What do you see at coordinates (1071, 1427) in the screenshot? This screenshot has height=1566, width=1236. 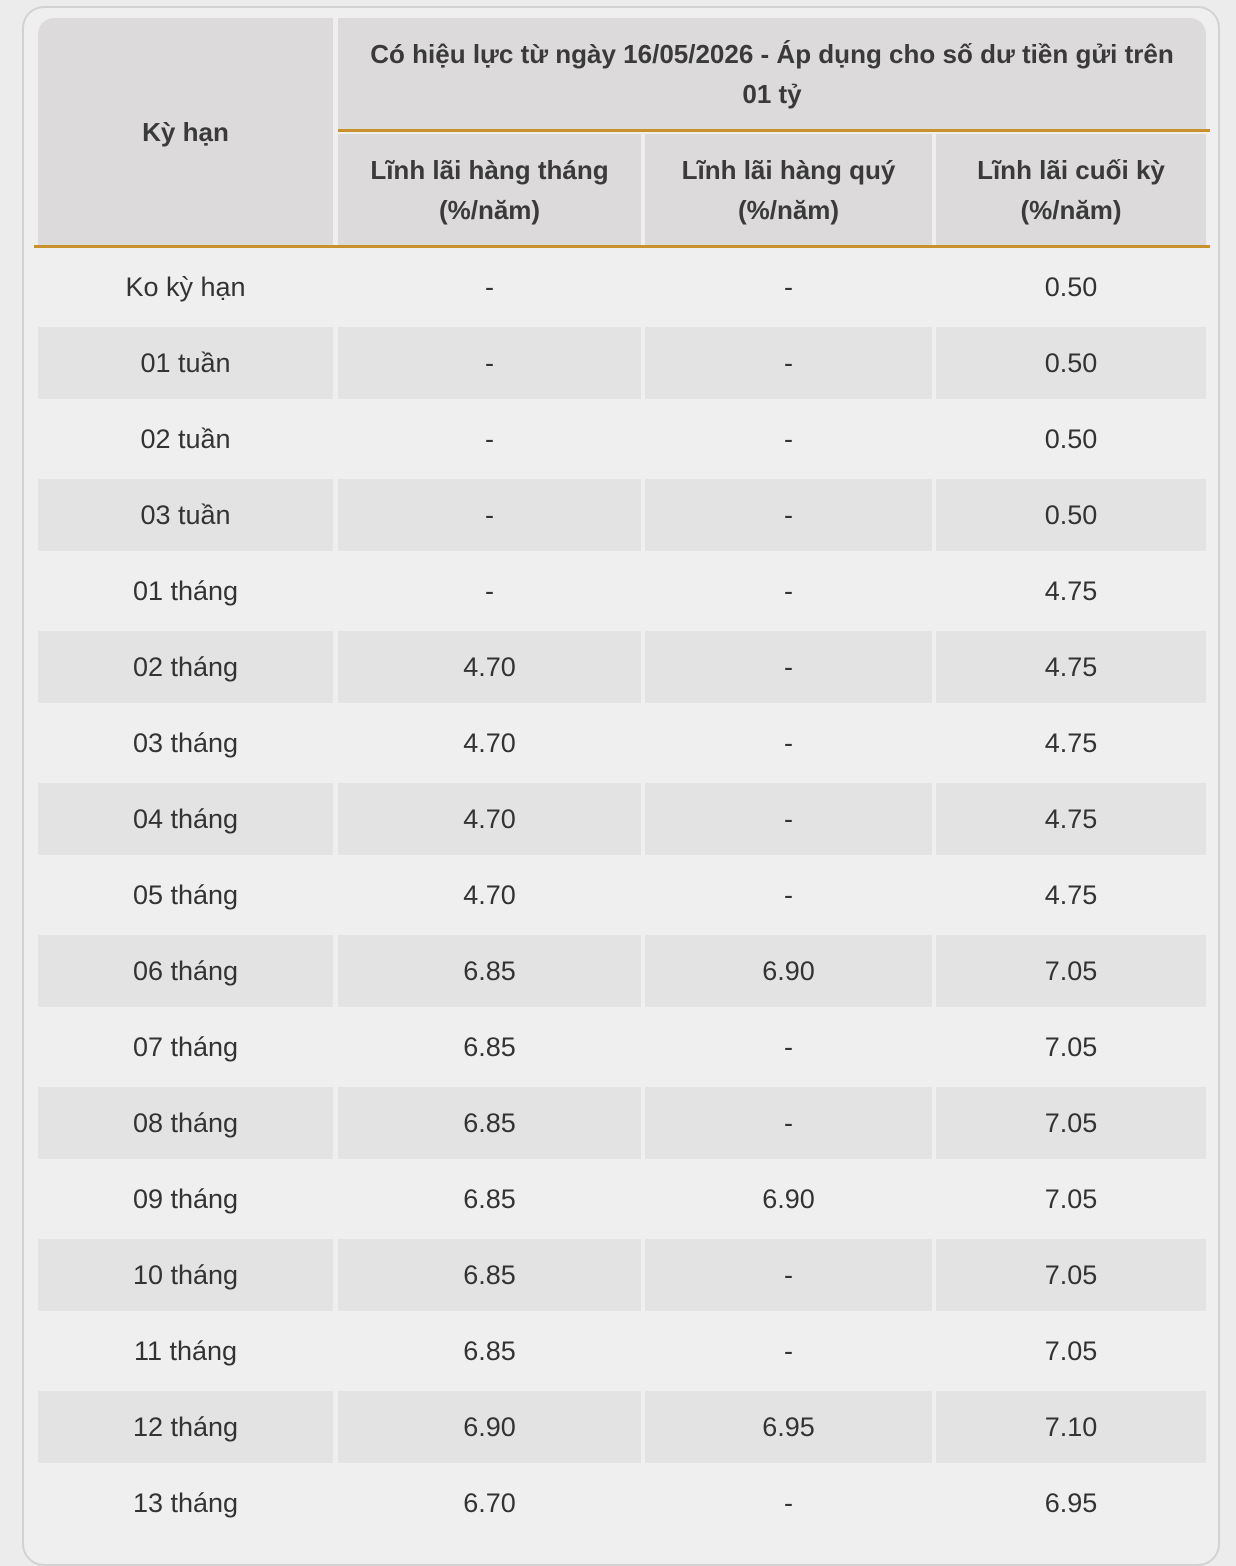 I see `end-of-term-rate-cell: 7.10` at bounding box center [1071, 1427].